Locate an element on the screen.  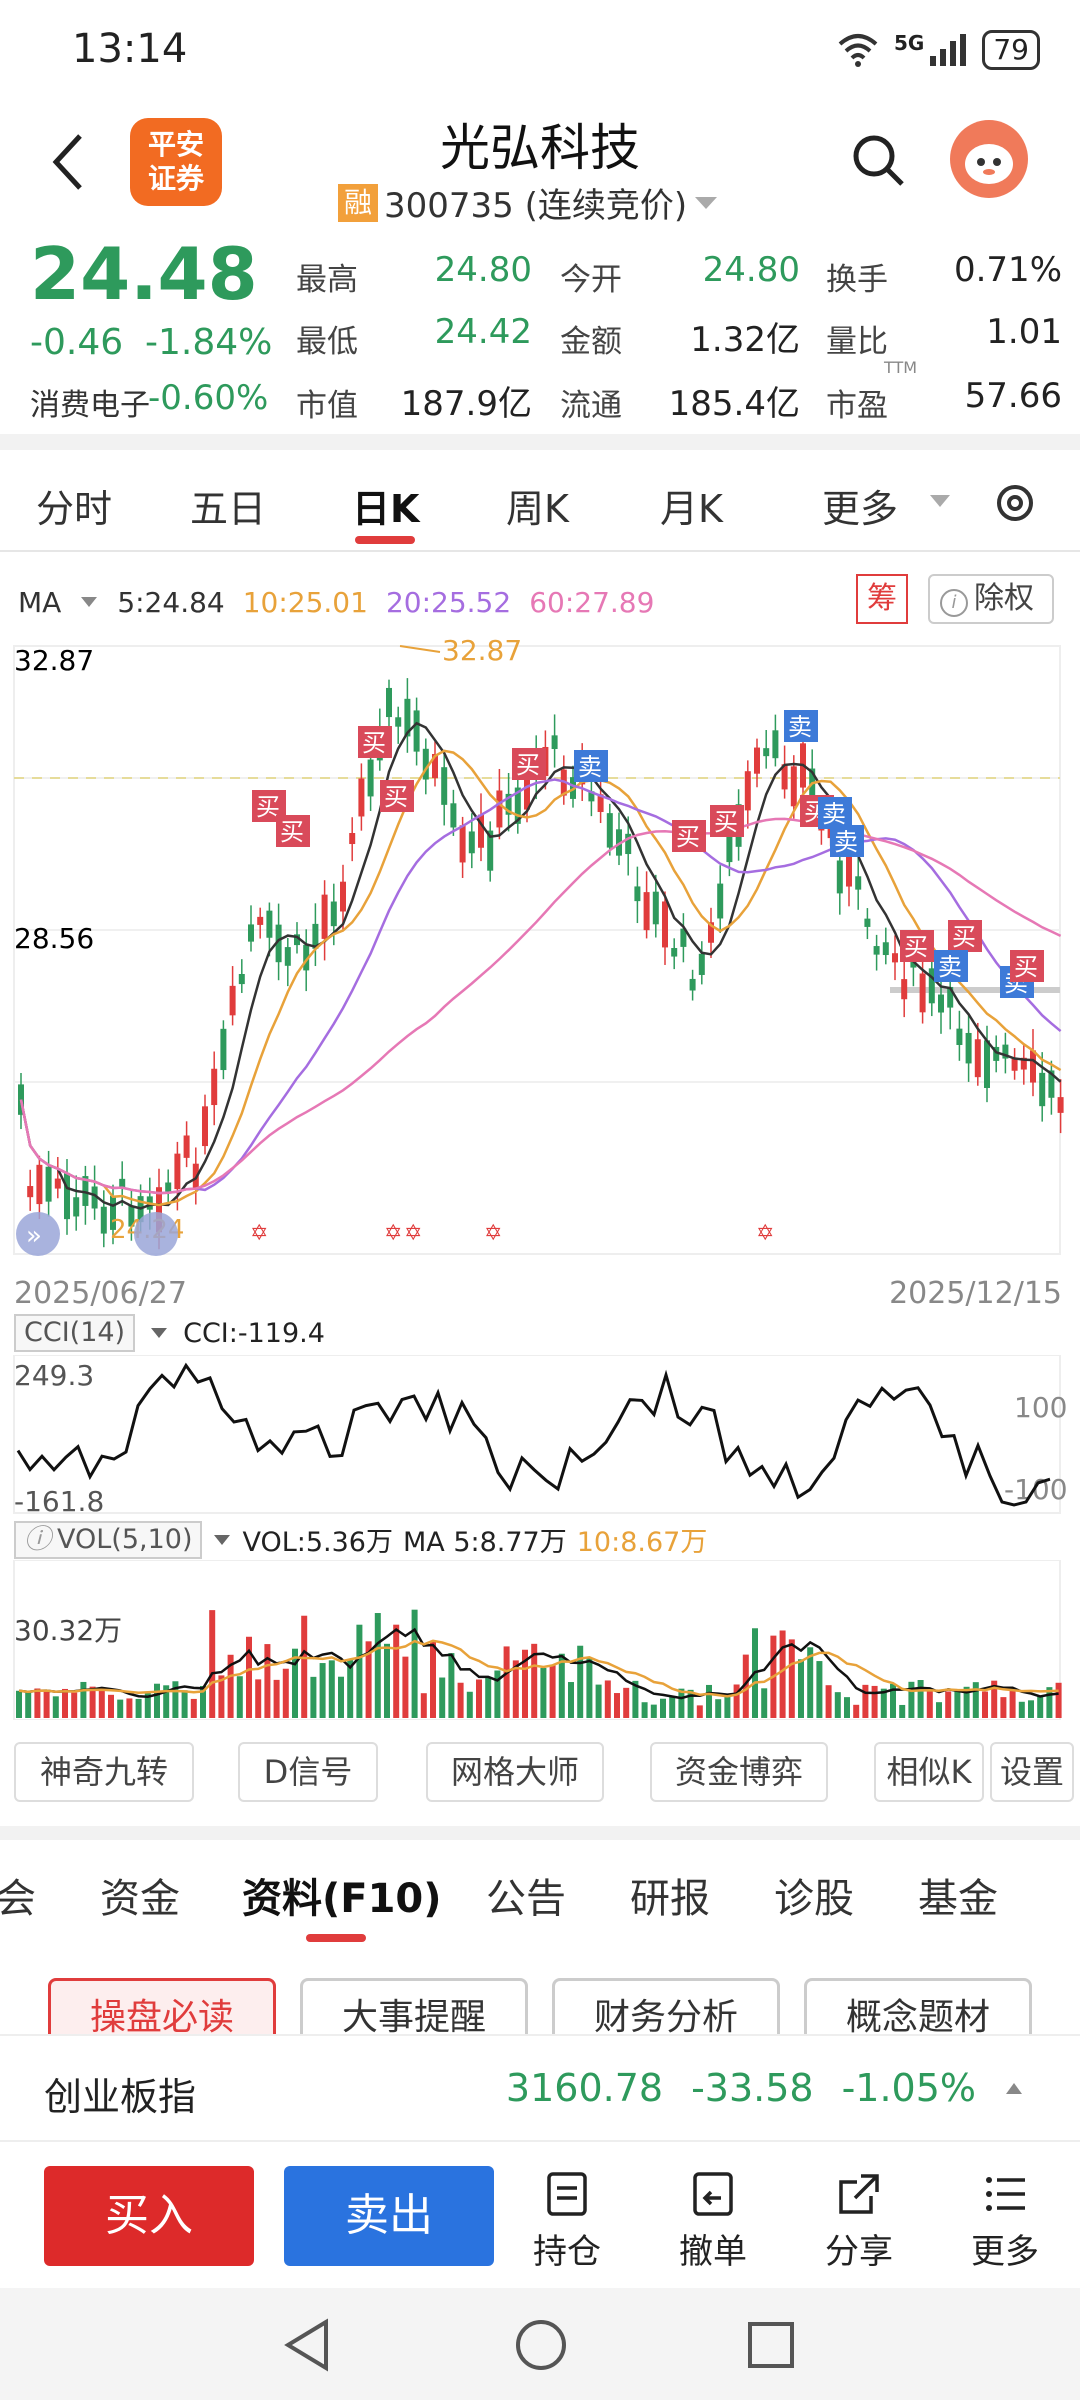
tool-fund-game: 资金博弈 is located at coordinates (739, 1772).